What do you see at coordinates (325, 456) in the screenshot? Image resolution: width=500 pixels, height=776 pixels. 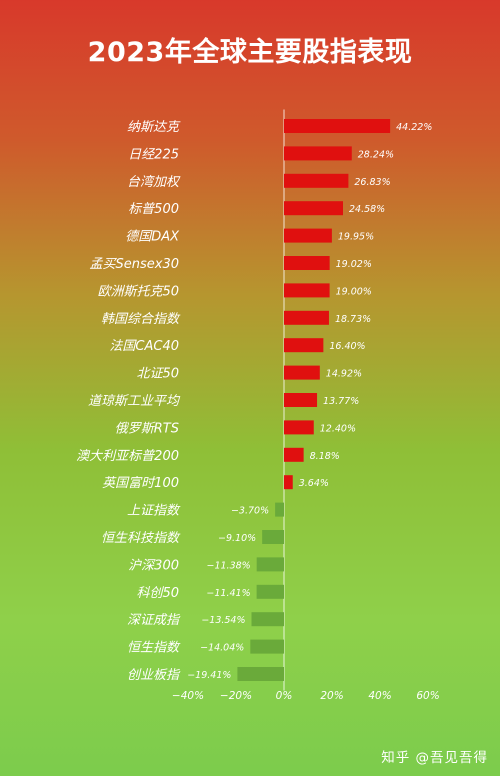 I see `data-label: 8.18%` at bounding box center [325, 456].